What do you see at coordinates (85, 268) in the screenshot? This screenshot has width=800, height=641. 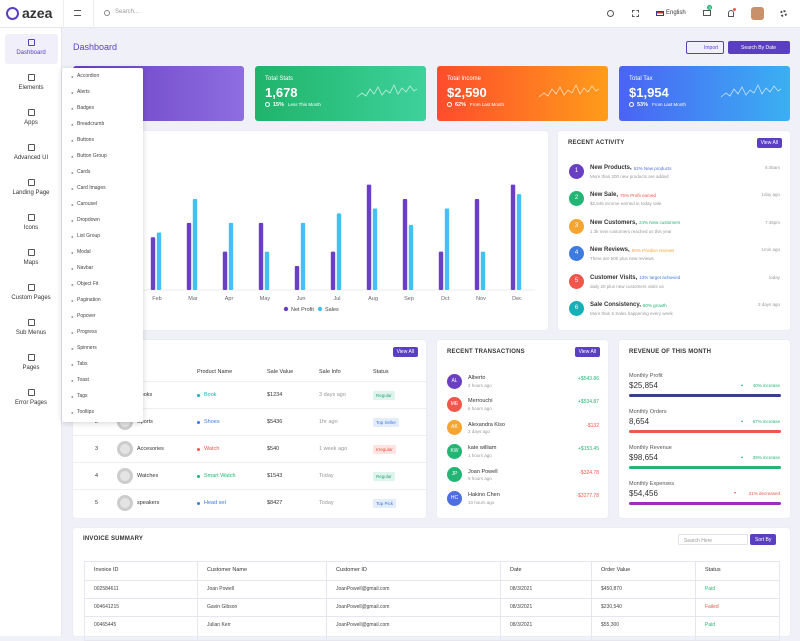 I see `dropdown-item: Navbar` at bounding box center [85, 268].